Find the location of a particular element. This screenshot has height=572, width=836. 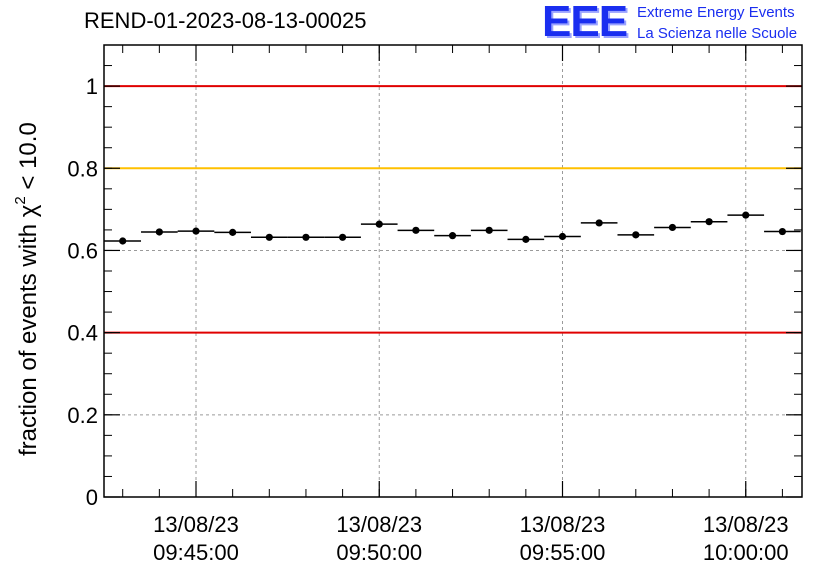

logo-line-1: Extreme Energy Events is located at coordinates (716, 12).